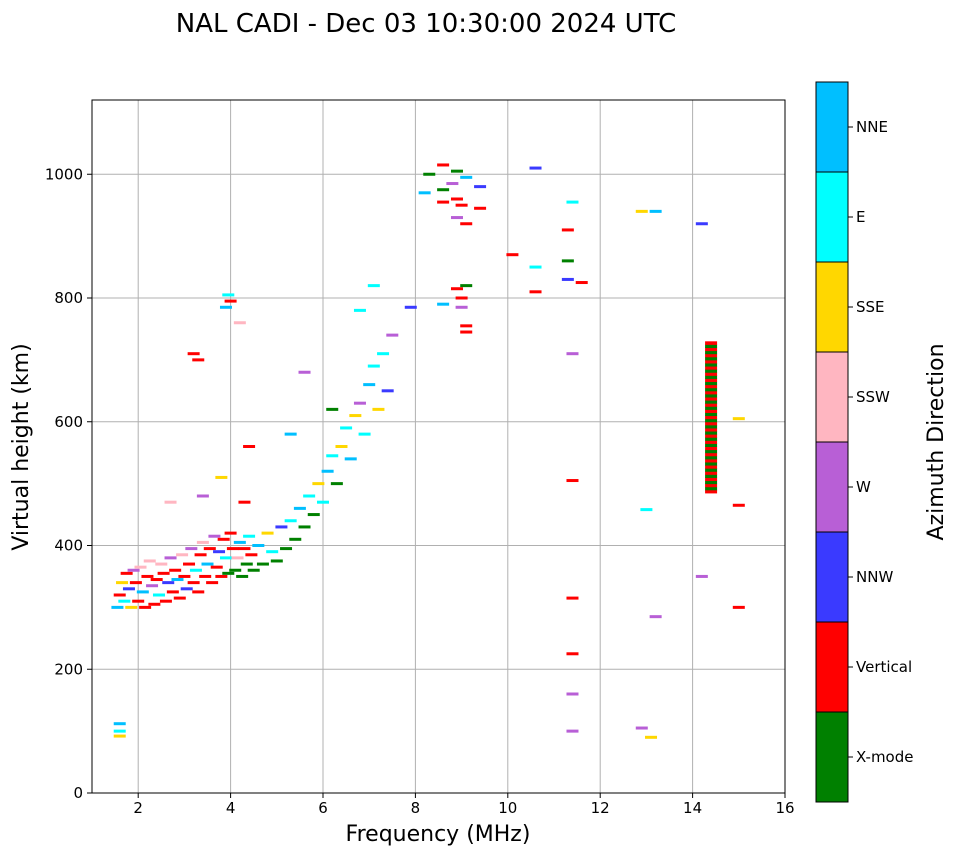 The image size is (958, 857). What do you see at coordinates (21, 446) in the screenshot?
I see `y-axis-label: Virtual height (km)` at bounding box center [21, 446].